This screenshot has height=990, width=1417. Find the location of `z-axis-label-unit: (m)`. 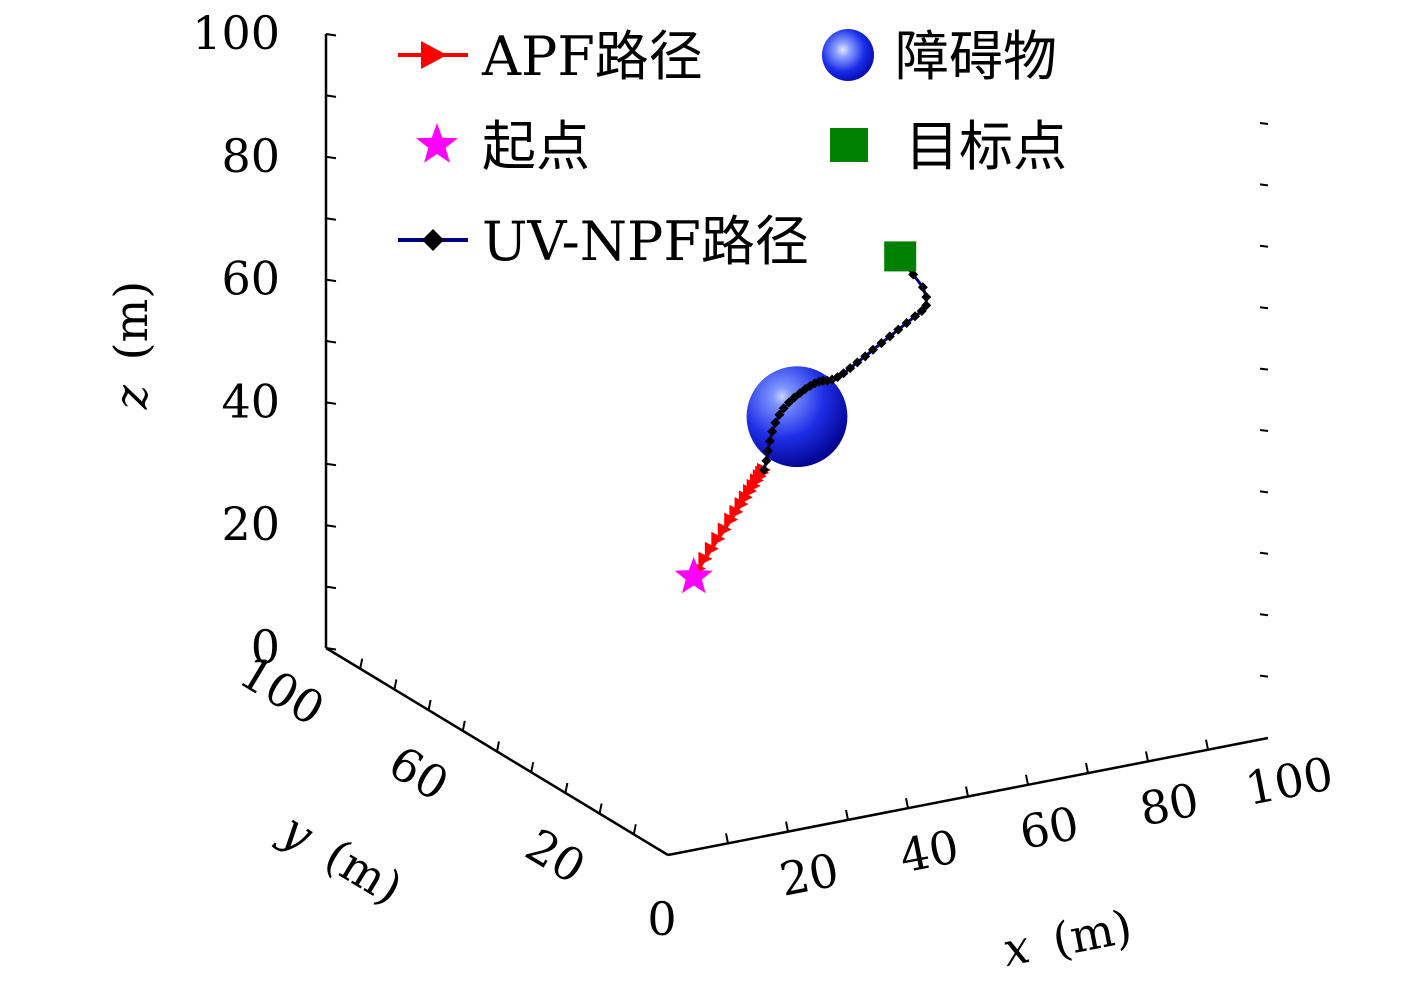

z-axis-label-unit: (m) is located at coordinates (131, 321).